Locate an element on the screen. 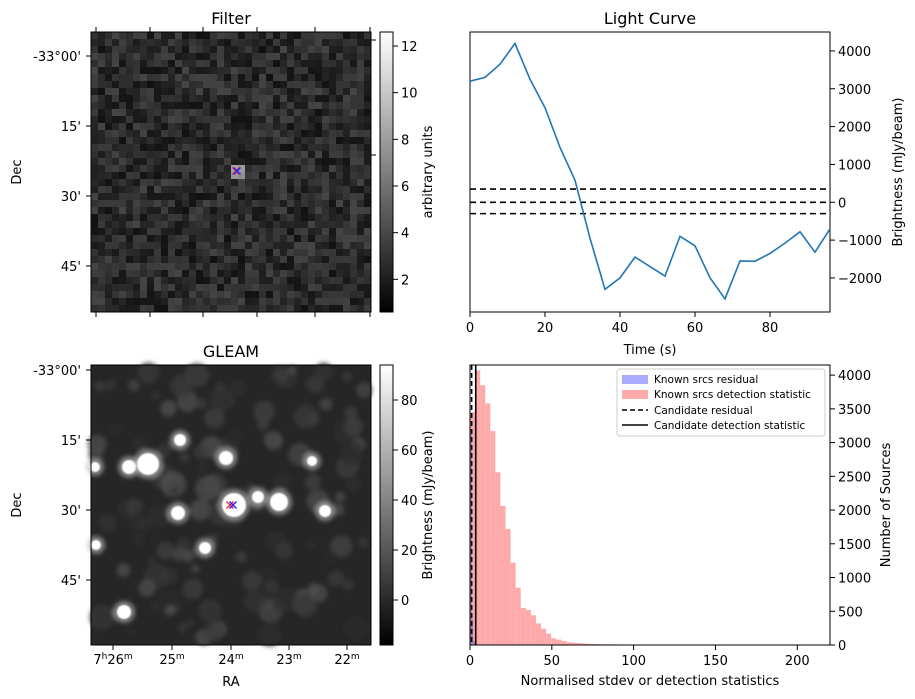 This screenshot has width=915, height=699. legend-label-known-detection: Known srcs detection statistic is located at coordinates (732, 395).